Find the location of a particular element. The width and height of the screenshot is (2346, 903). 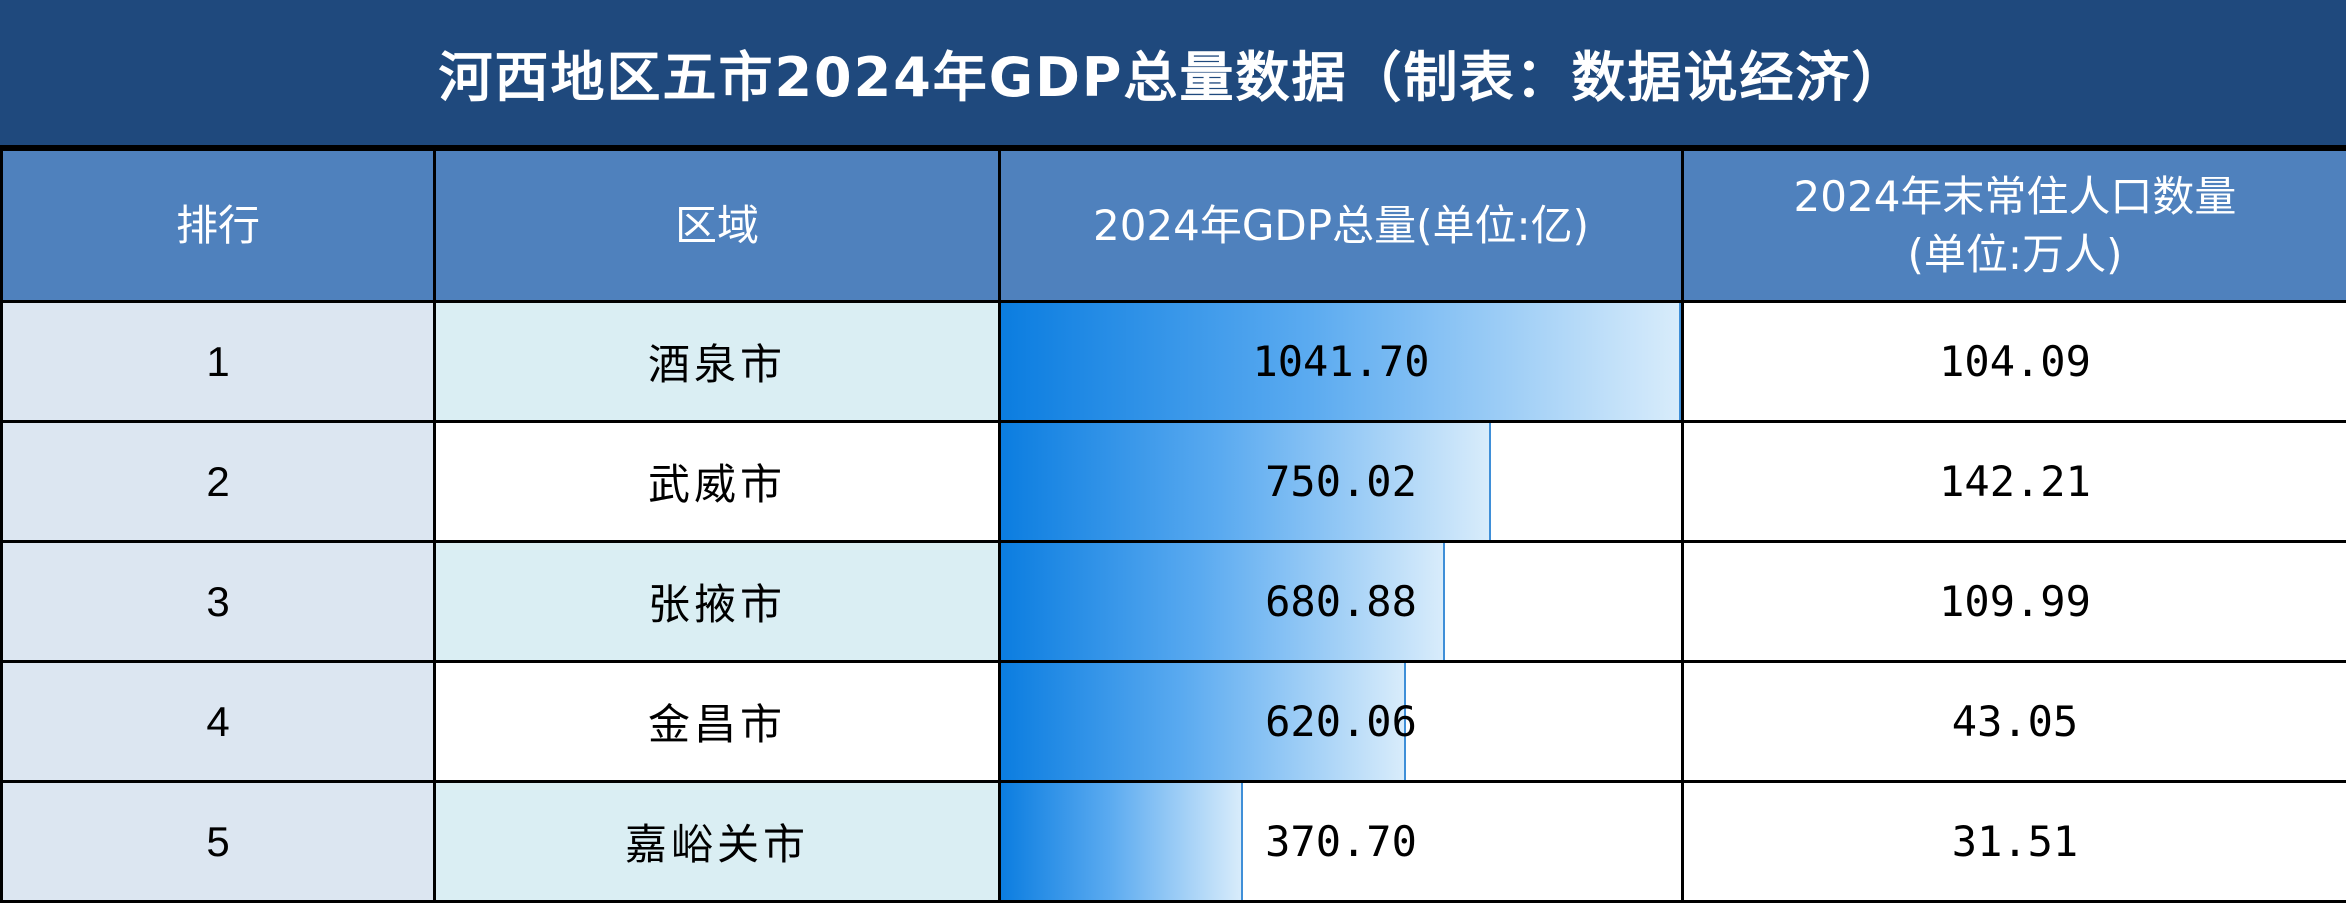

gdp-cell: 620.06 is located at coordinates (1341, 722).